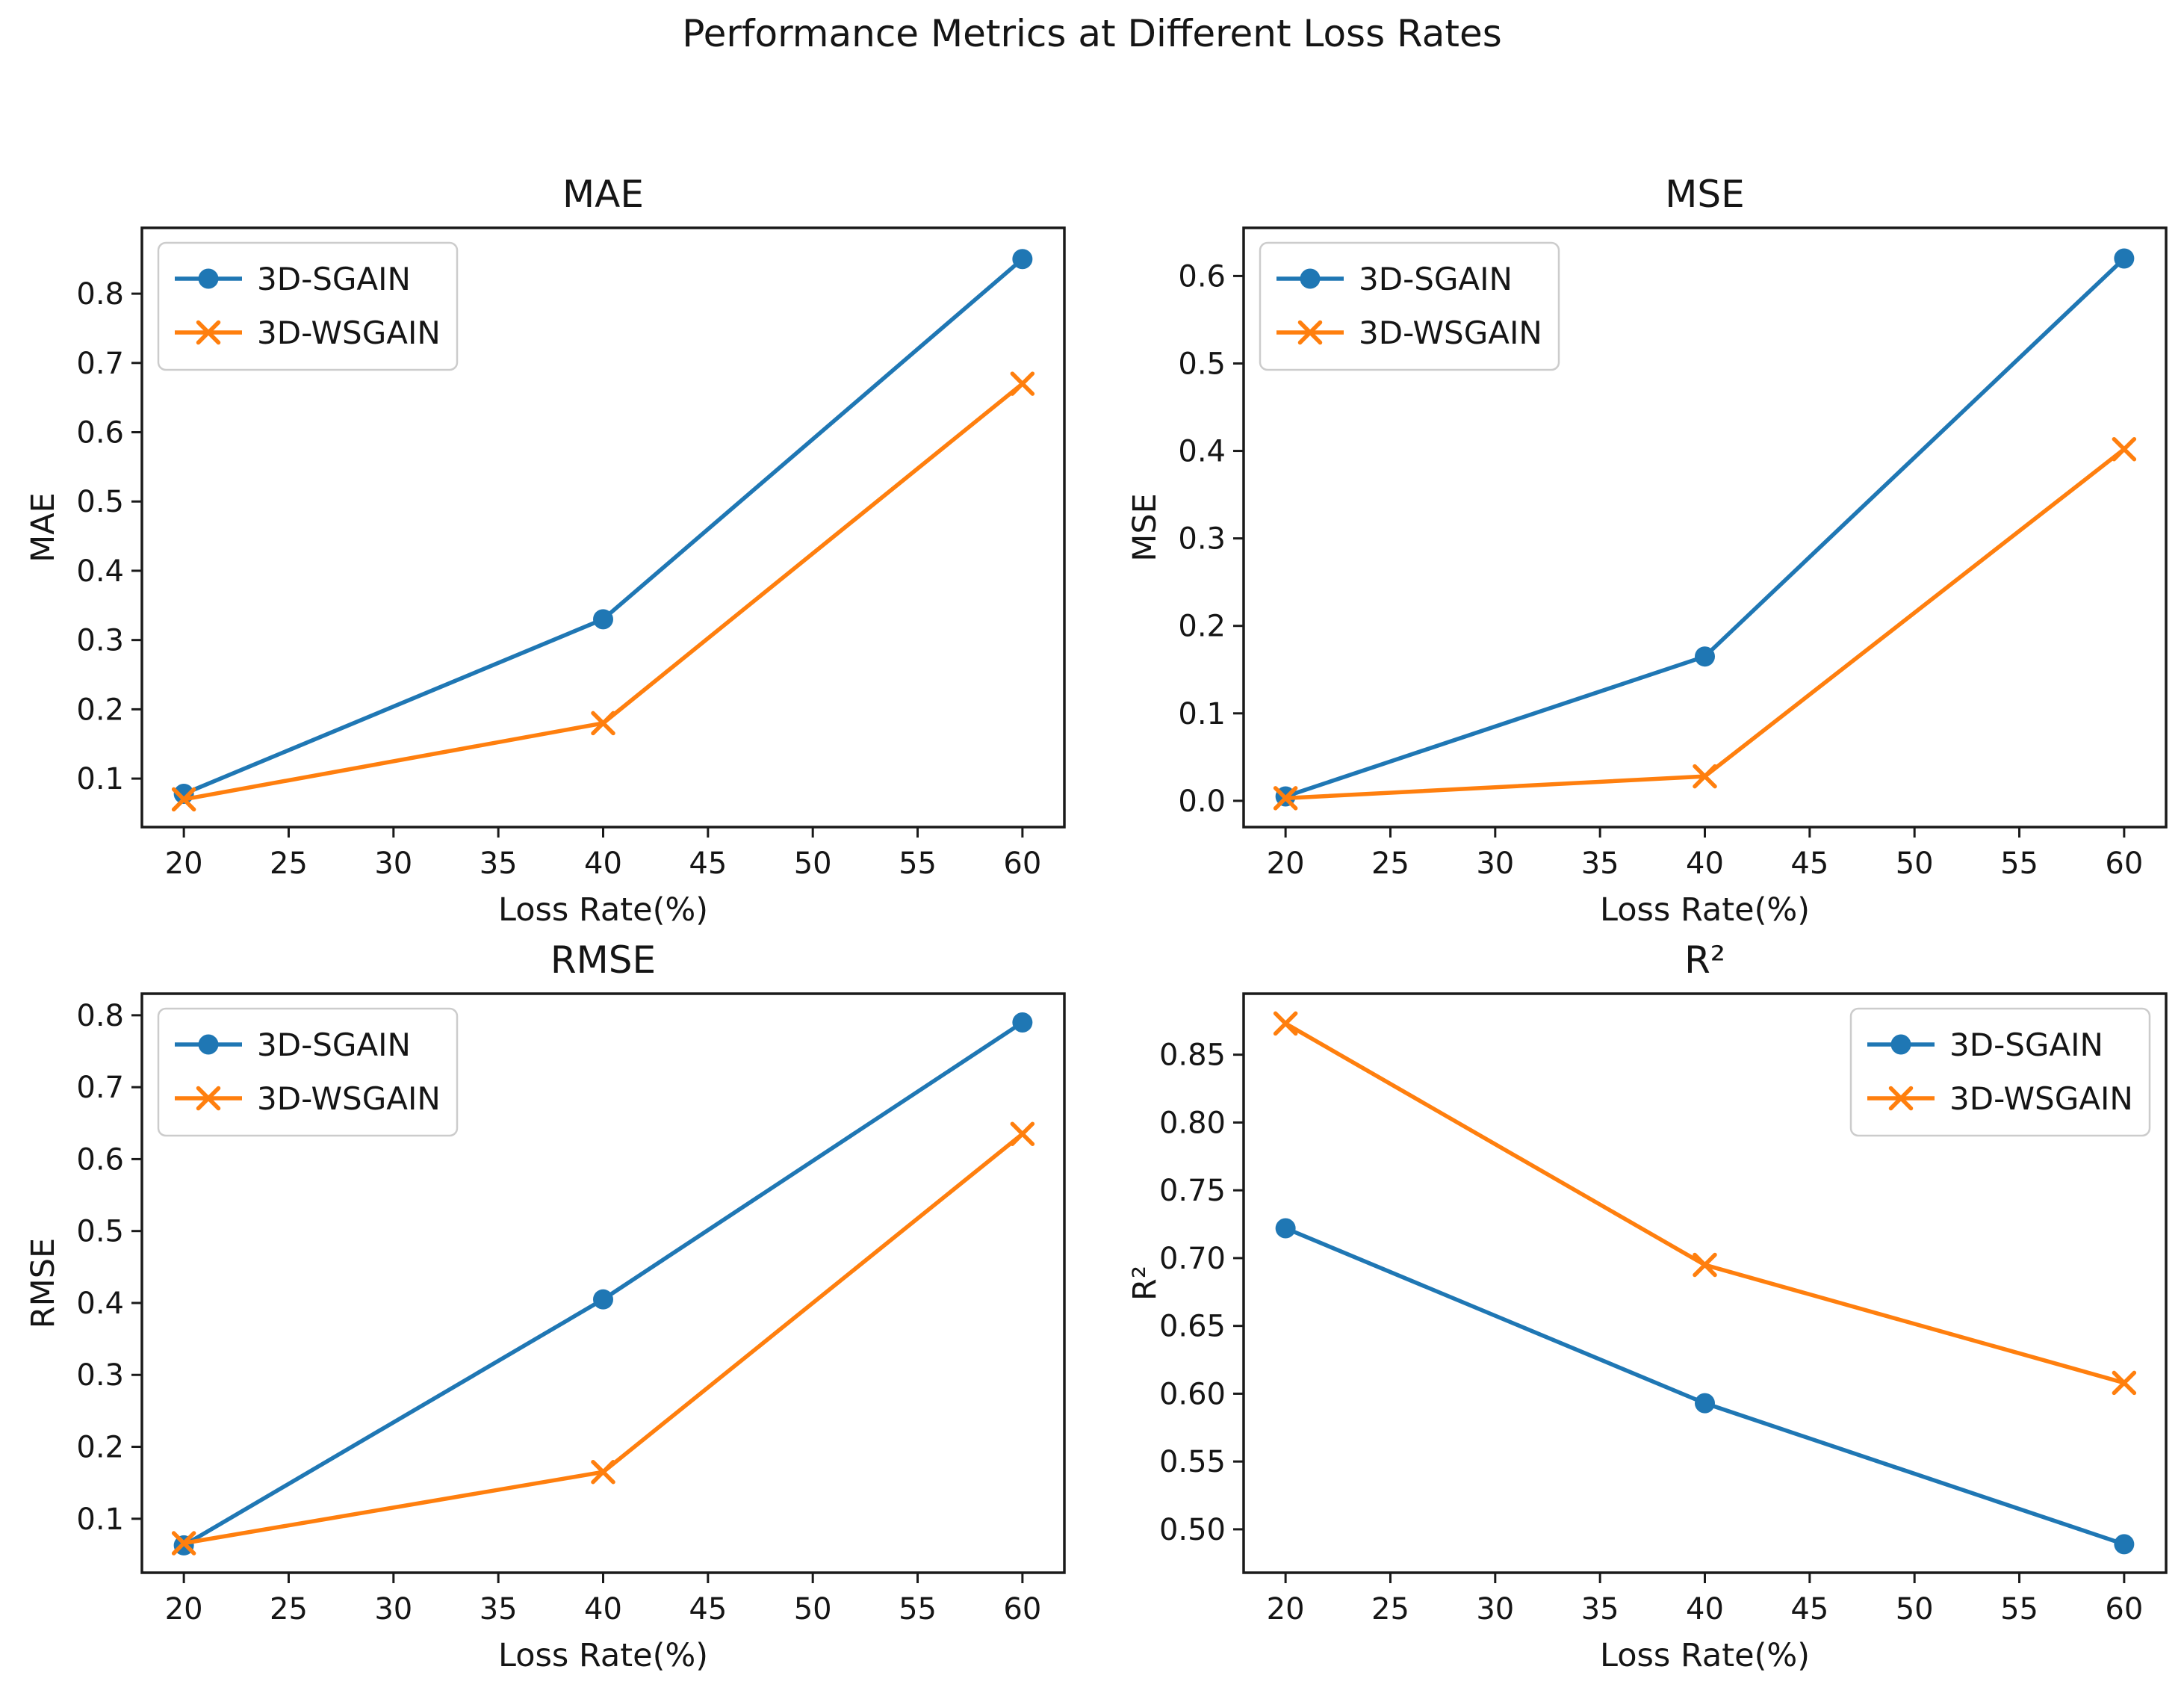  I want to click on rmse-y-tick-label: 0.2, so click(100, 1448).